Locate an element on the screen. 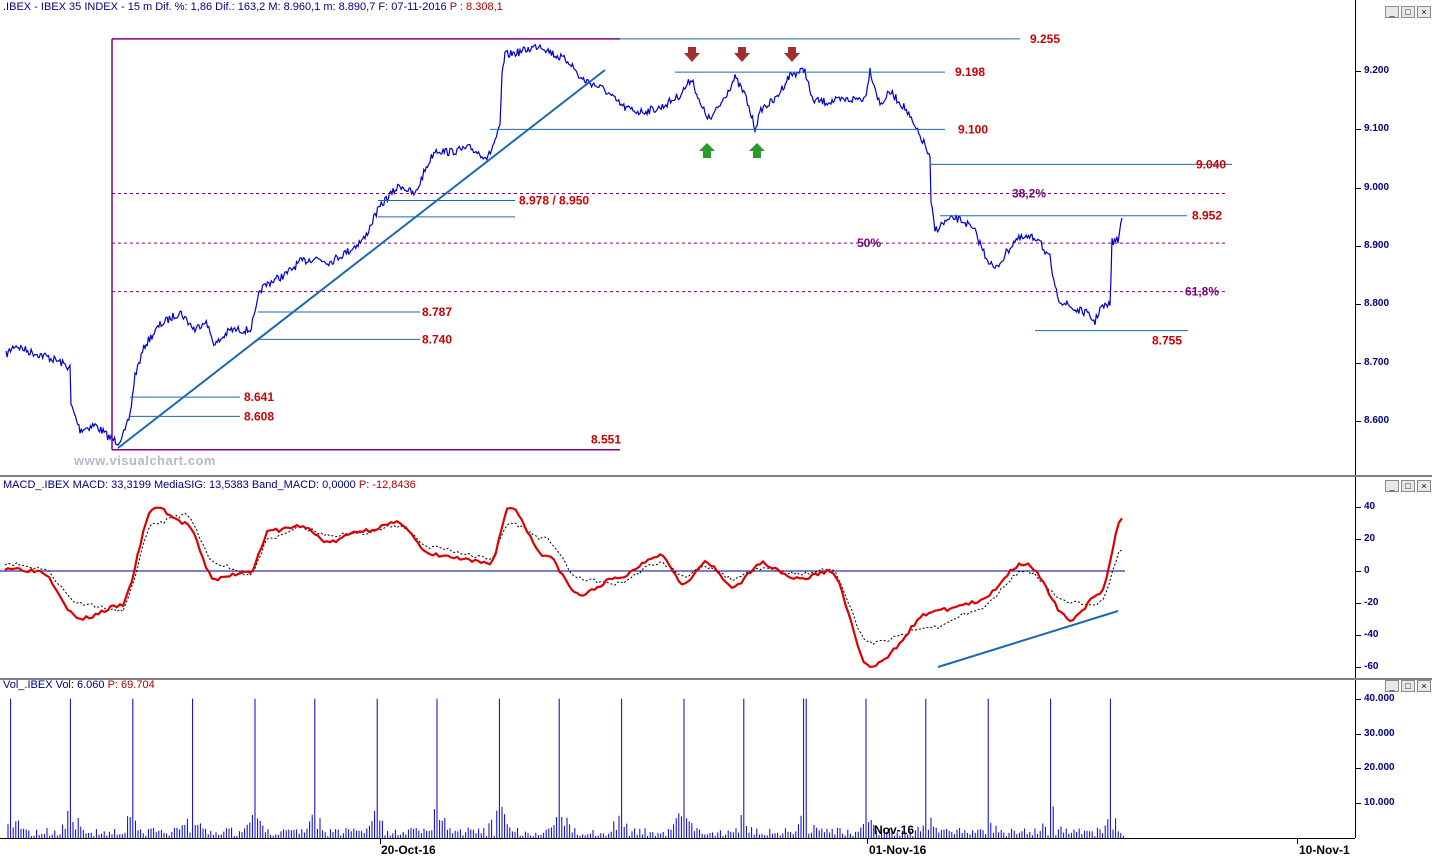  macd-signal-line is located at coordinates (563, 579).